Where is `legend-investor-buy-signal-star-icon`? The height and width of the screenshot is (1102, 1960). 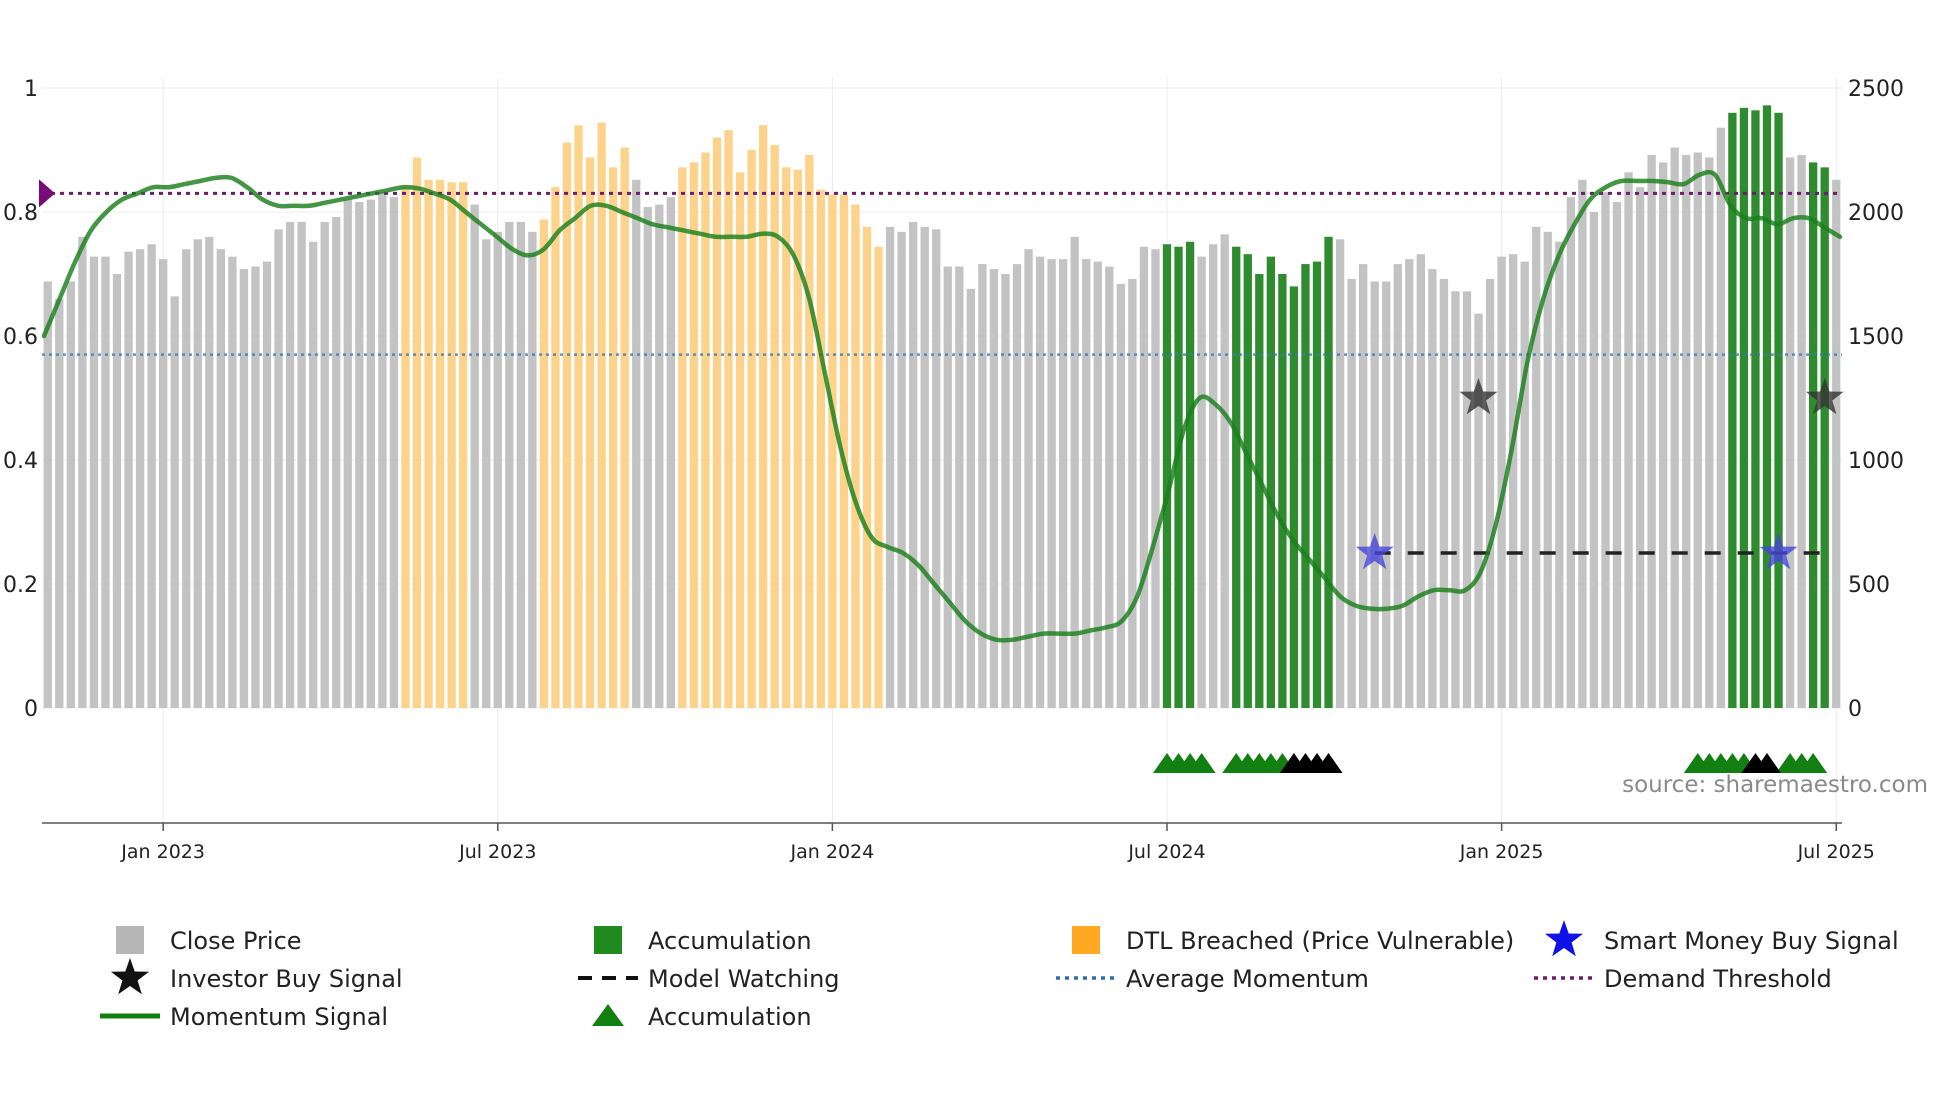 legend-investor-buy-signal-star-icon is located at coordinates (130, 976).